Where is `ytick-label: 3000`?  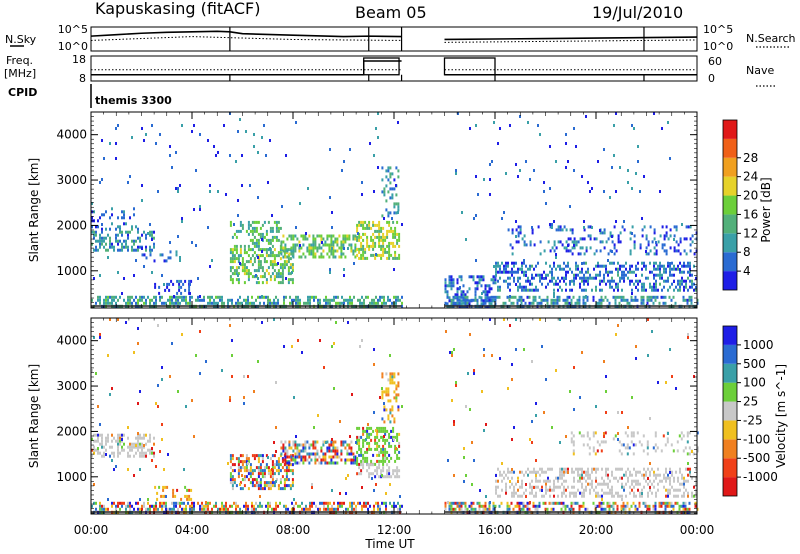
ytick-label: 3000 is located at coordinates (71, 180).